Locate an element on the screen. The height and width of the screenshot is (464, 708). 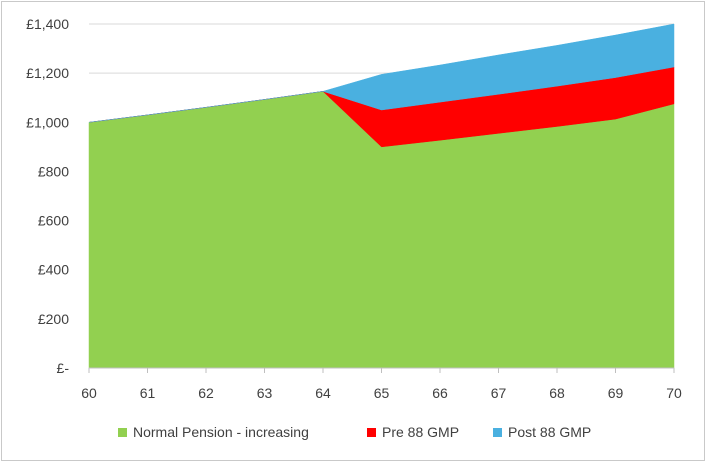
x-tick-label: 60 is located at coordinates (89, 393).